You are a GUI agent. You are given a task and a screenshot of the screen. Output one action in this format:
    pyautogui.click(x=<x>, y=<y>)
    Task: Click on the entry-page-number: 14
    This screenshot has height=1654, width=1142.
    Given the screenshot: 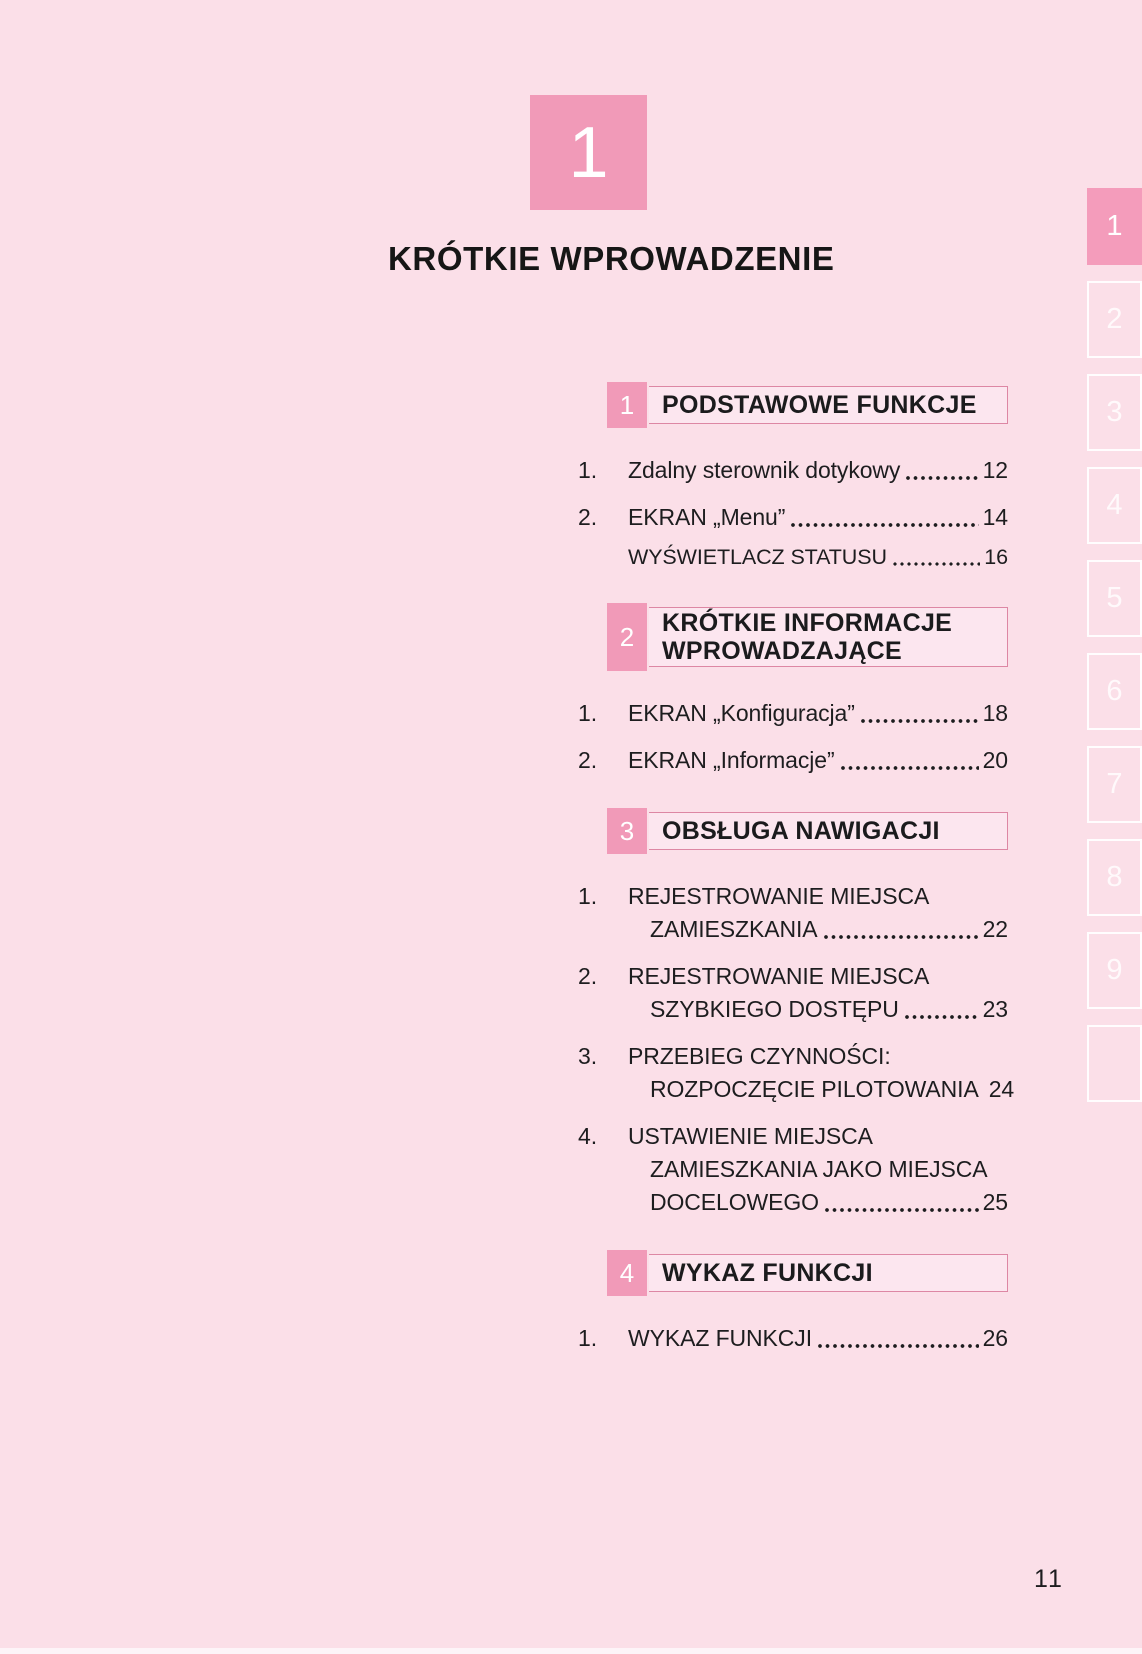 What is the action you would take?
    pyautogui.click(x=995, y=517)
    